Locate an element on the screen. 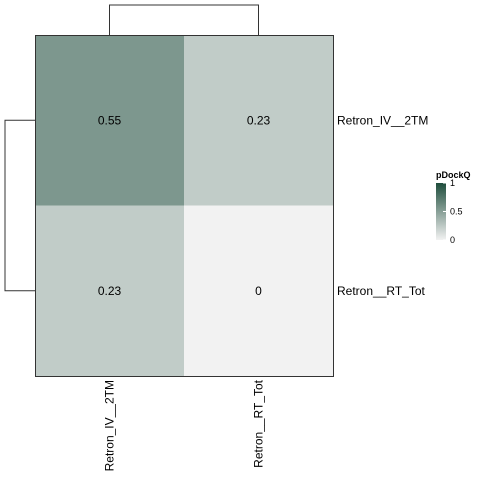  row-label: Retron_IV__2TM is located at coordinates (382, 120).